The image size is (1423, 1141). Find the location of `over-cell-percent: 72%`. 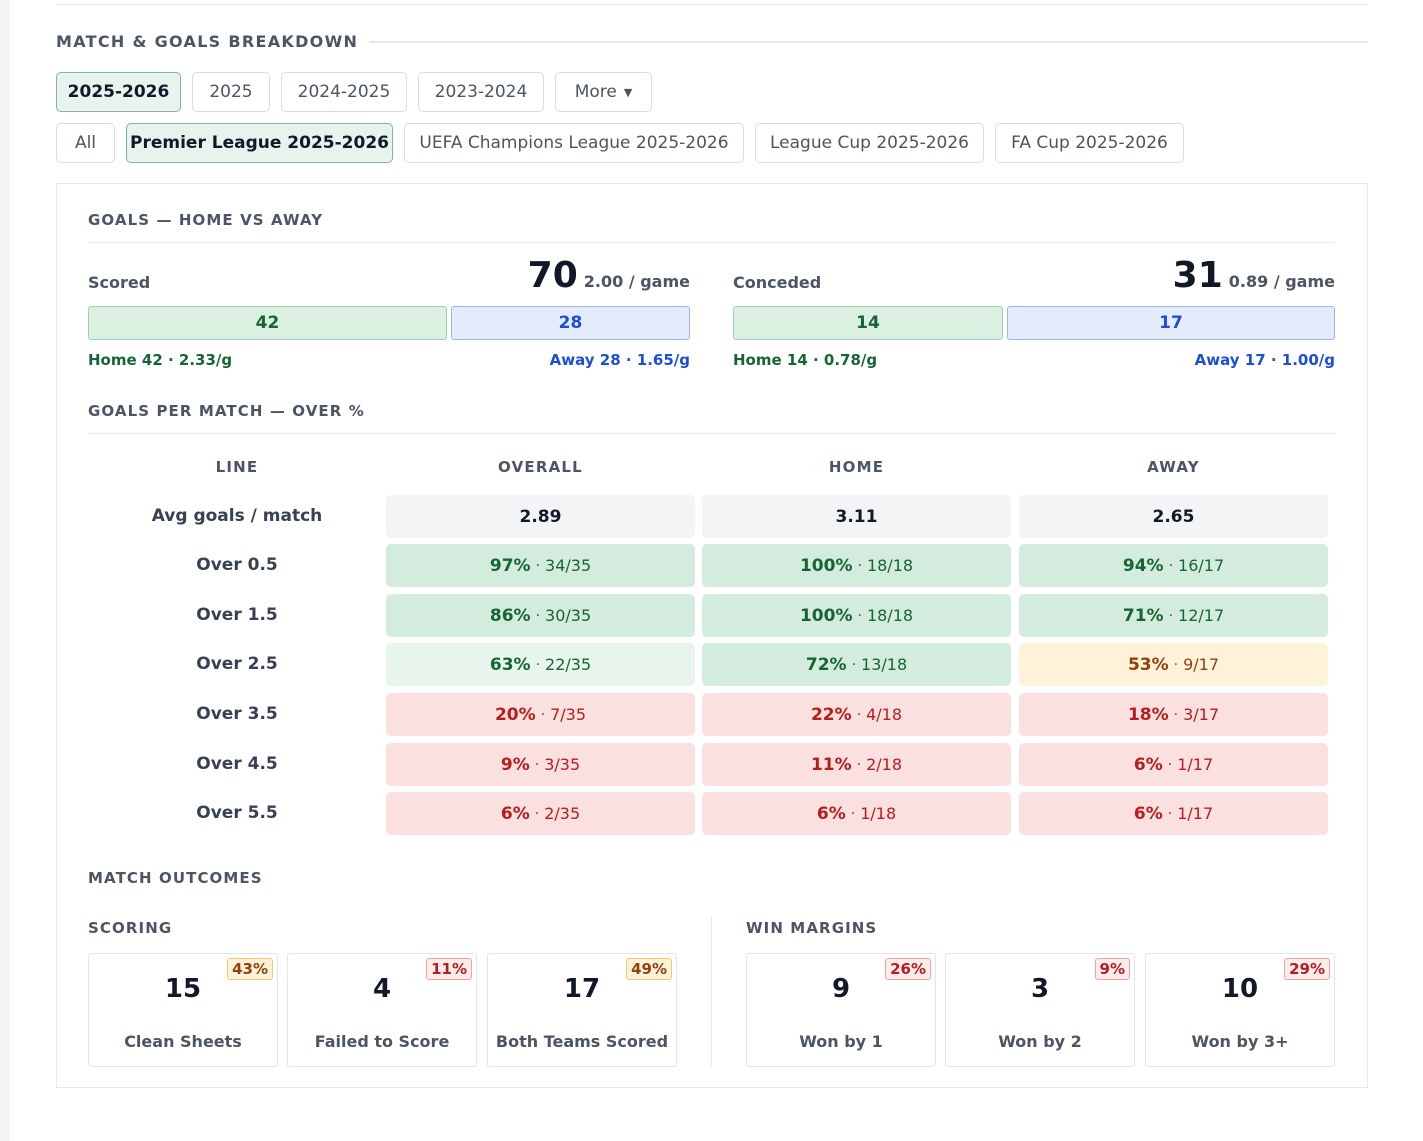

over-cell-percent: 72% is located at coordinates (826, 664).